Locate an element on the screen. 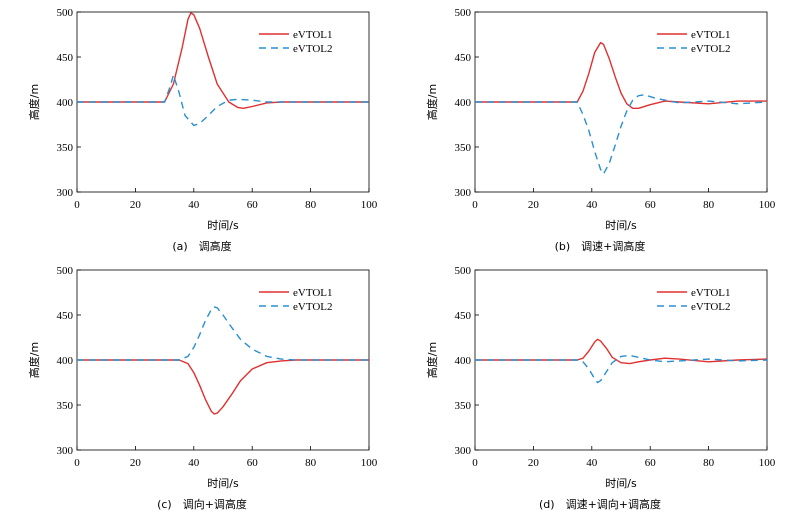  chart-caption: (a) 调高度 is located at coordinates (202, 246).